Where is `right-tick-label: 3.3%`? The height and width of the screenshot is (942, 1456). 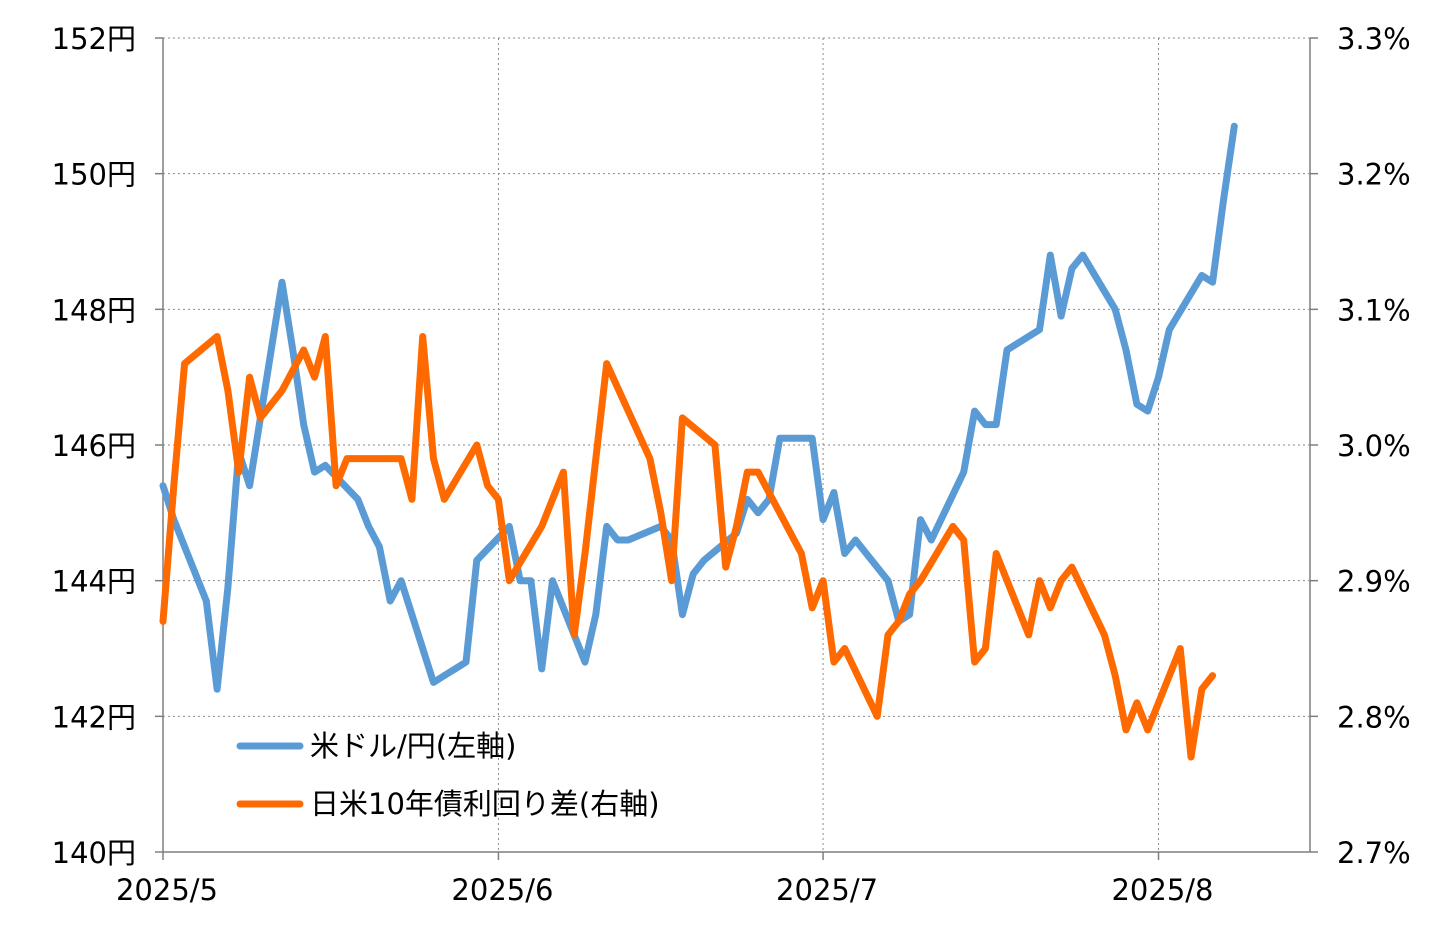
right-tick-label: 3.3% is located at coordinates (1374, 39).